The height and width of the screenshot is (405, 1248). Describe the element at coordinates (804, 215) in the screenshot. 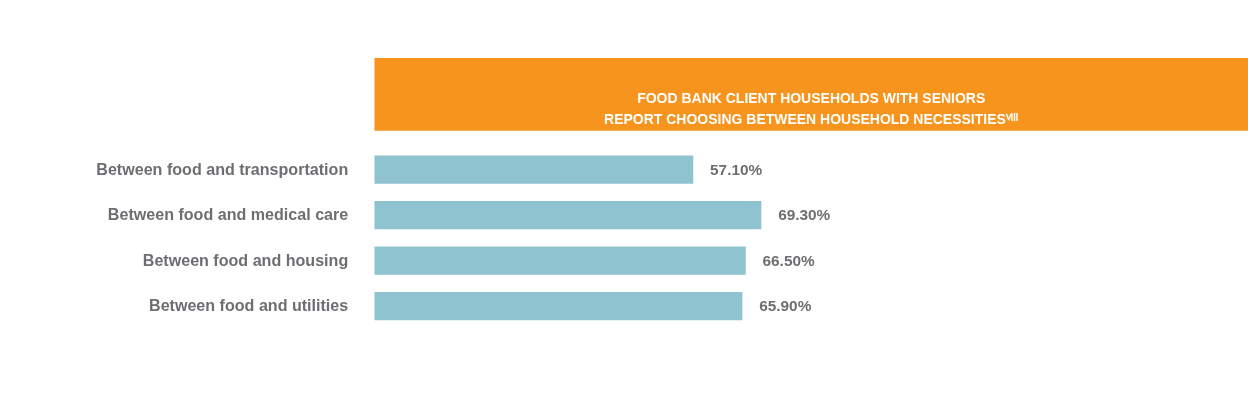

I see `data-label: 69.30%` at that location.